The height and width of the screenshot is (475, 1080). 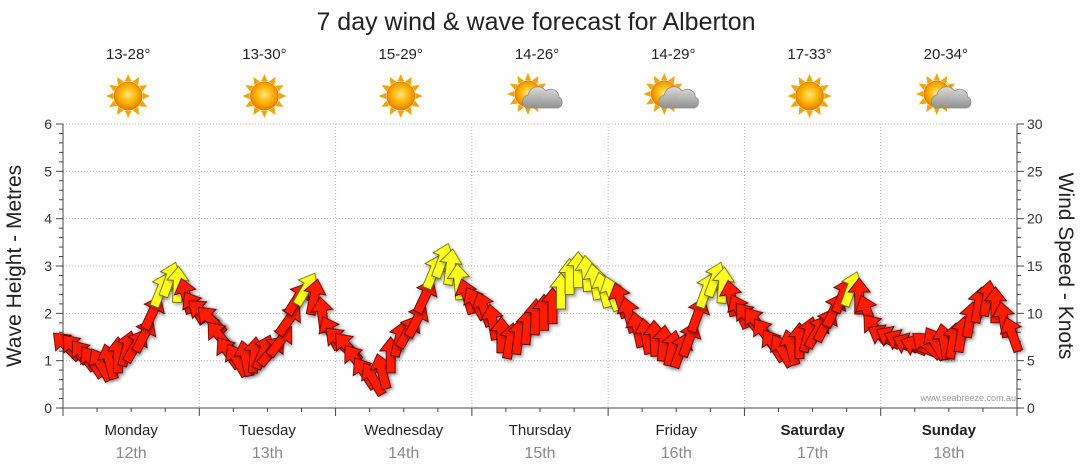 I want to click on y-axis-left-label: Wave Height - Metres, so click(x=14, y=266).